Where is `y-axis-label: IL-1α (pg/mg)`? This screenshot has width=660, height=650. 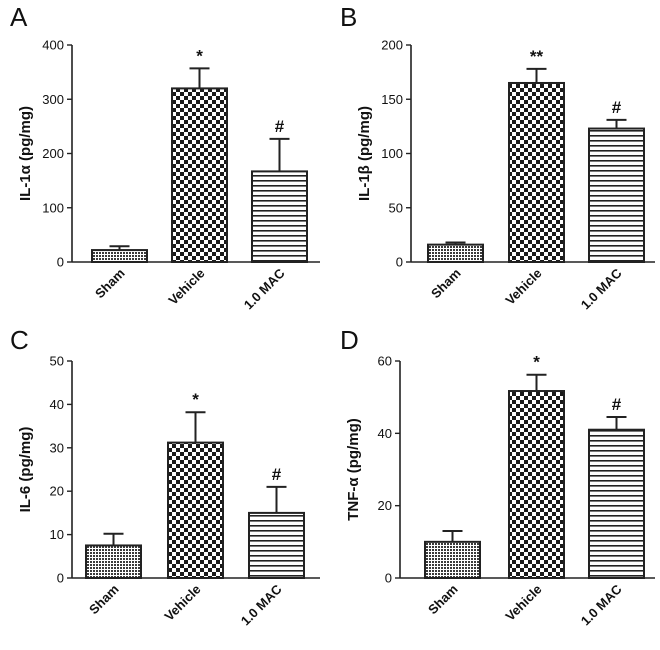
y-axis-label: IL-1α (pg/mg) is located at coordinates (25, 153).